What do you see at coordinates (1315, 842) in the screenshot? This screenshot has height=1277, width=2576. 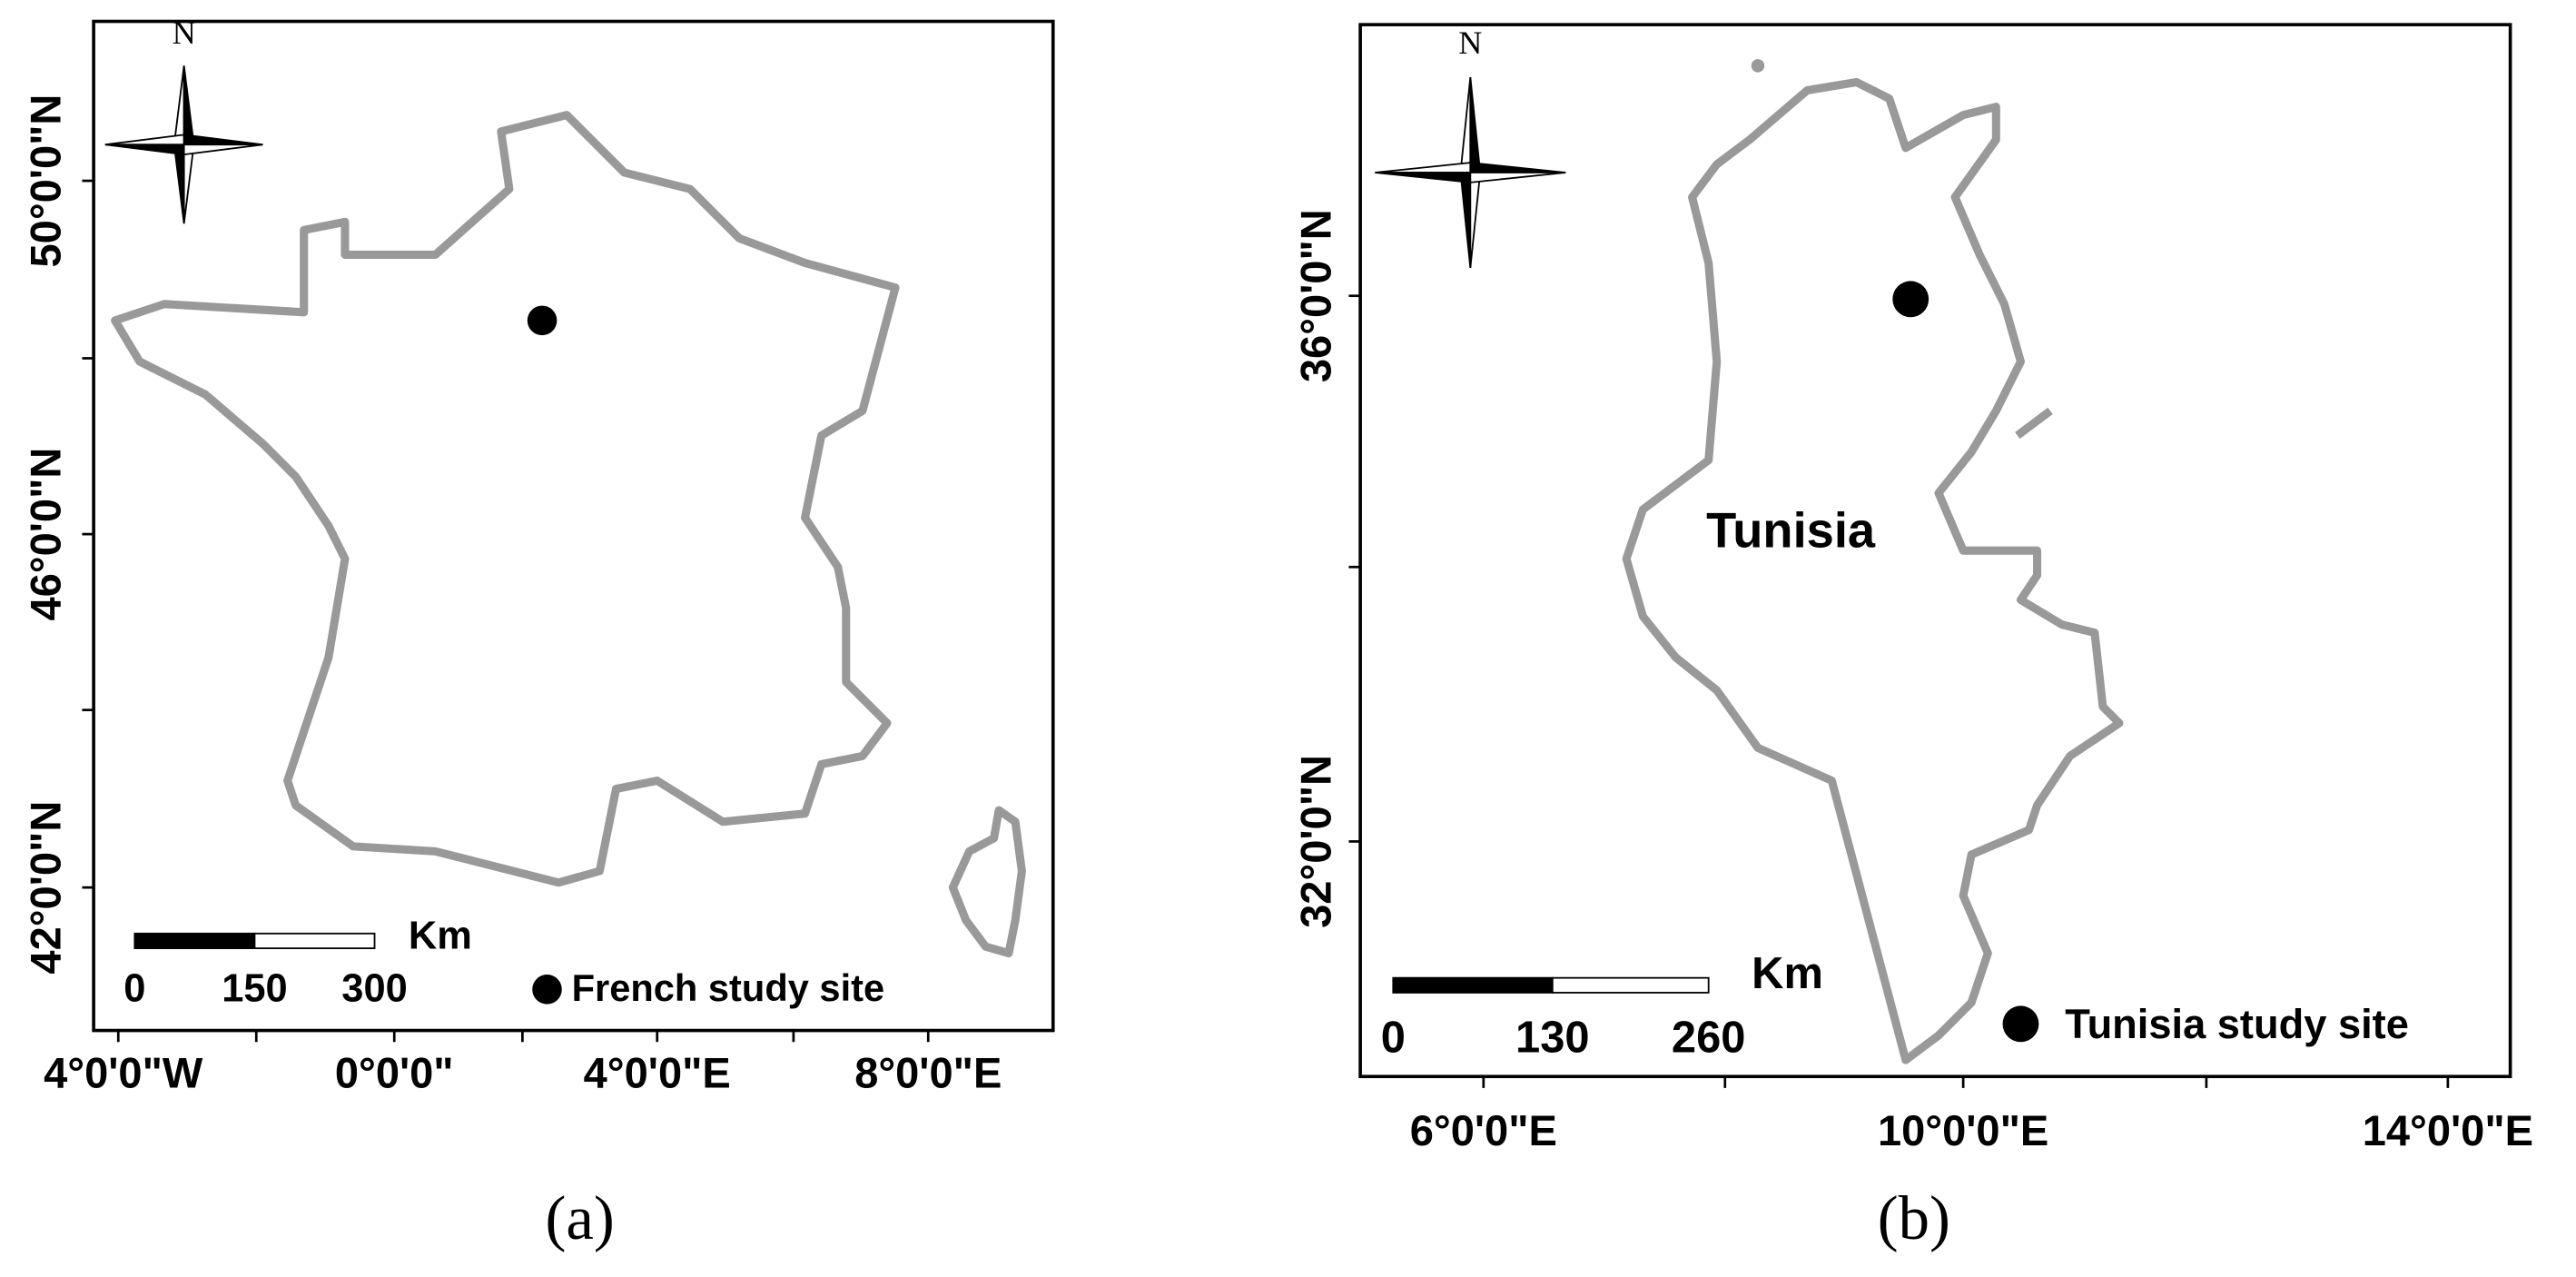 I see `lat-label: 32°0'0"N` at bounding box center [1315, 842].